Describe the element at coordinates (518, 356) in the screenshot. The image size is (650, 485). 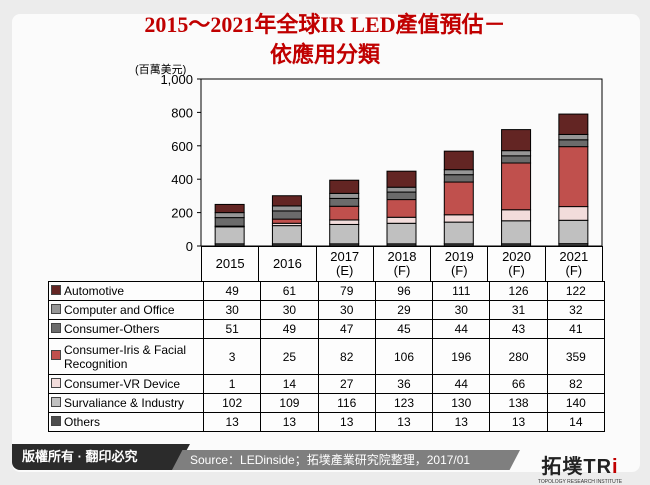
I see `table-cell: 280` at that location.